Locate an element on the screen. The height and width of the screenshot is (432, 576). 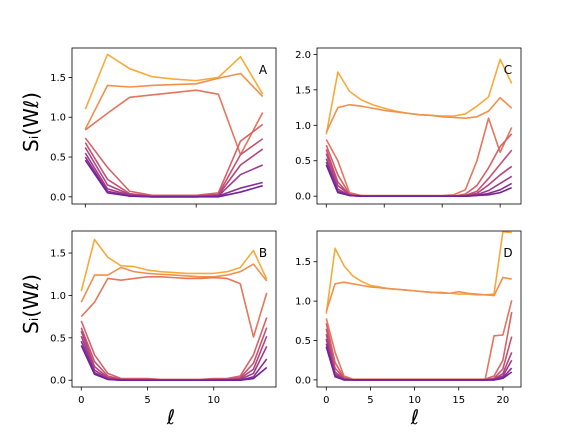
x-tick-label: 15 is located at coordinates (458, 400).